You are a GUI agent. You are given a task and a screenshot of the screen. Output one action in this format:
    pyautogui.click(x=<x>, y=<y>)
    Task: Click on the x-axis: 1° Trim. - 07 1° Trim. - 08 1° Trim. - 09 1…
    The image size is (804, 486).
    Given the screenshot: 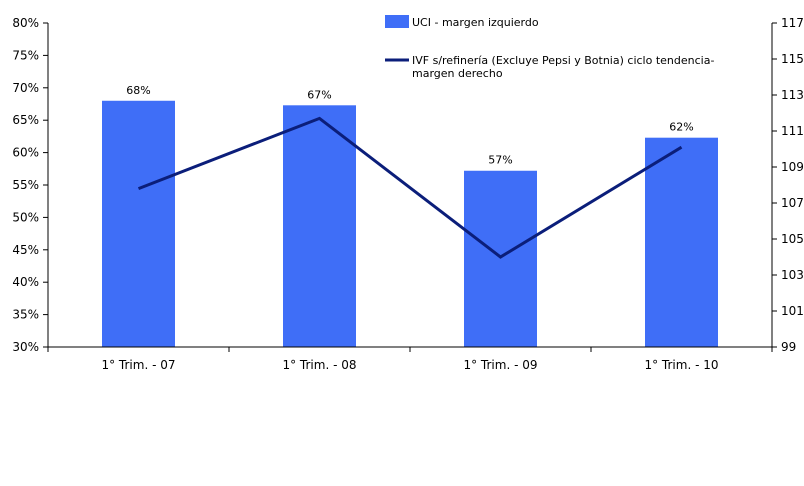 What is the action you would take?
    pyautogui.click(x=410, y=359)
    